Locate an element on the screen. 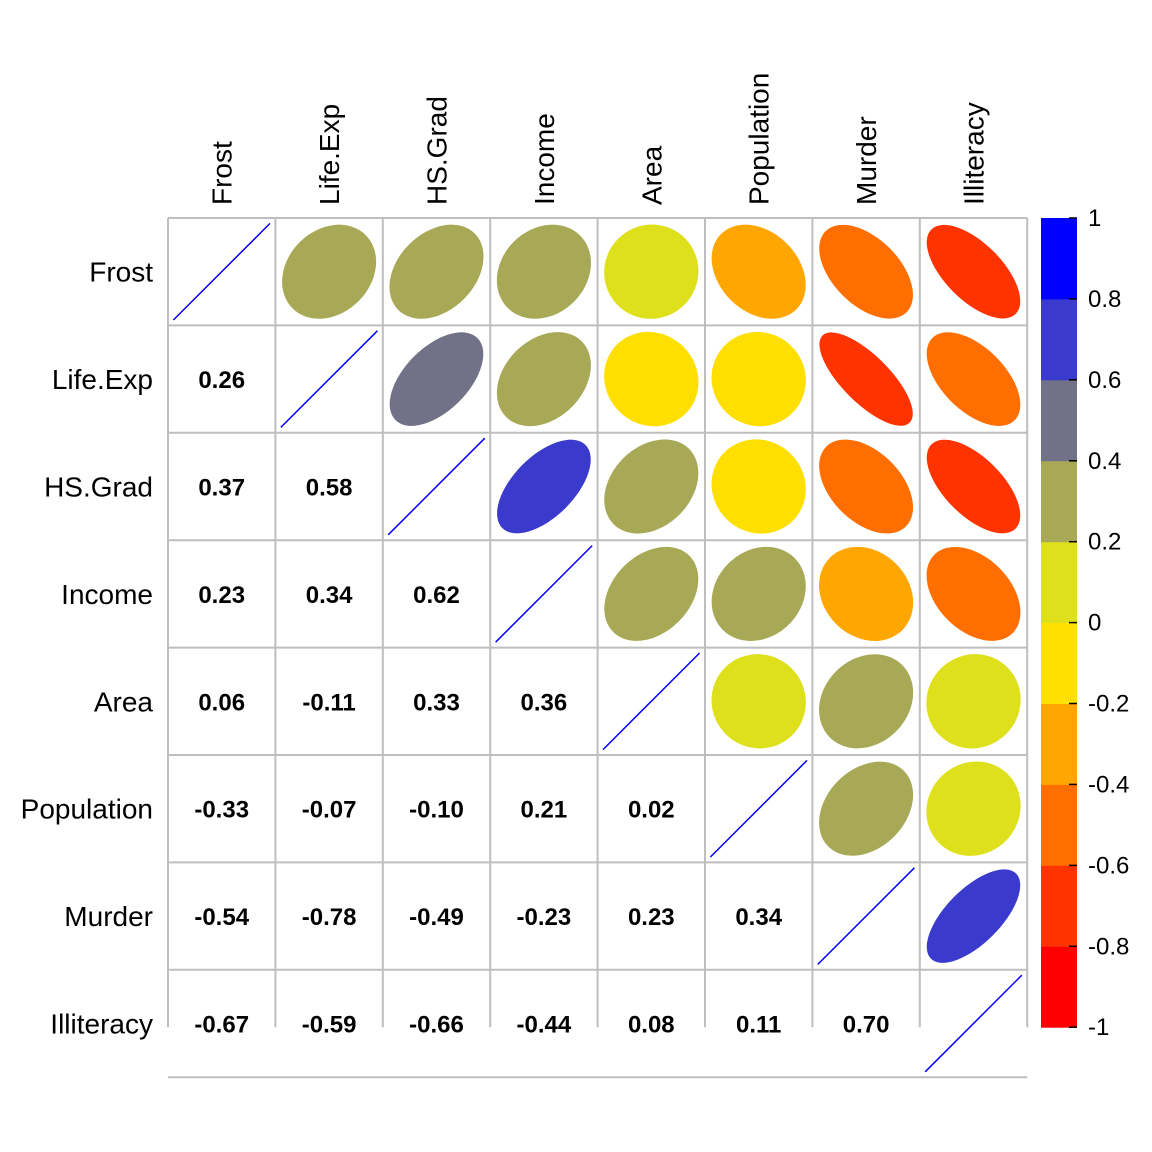  row-label-population: Population is located at coordinates (87, 809).